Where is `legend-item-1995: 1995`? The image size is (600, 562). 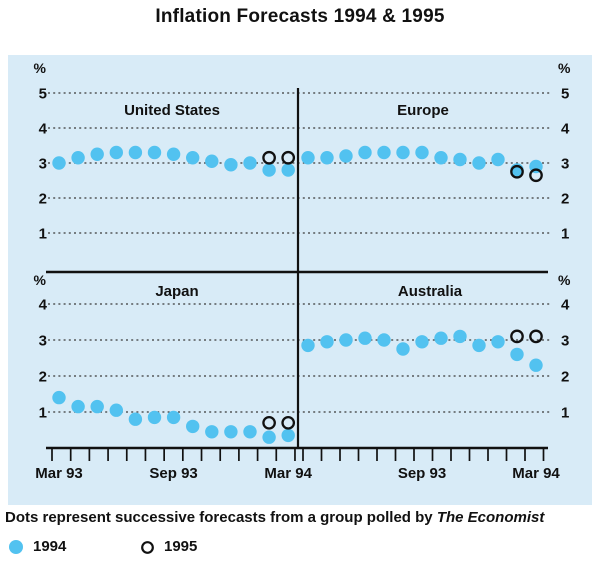 legend-item-1995: 1995 is located at coordinates (168, 547).